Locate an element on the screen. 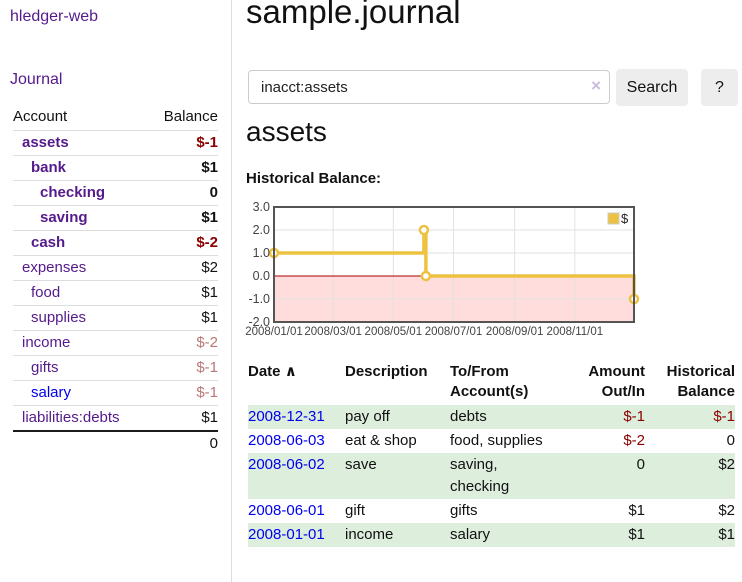 The image size is (742, 582). accounts-column-header: To/From Account(s) is located at coordinates (489, 381).